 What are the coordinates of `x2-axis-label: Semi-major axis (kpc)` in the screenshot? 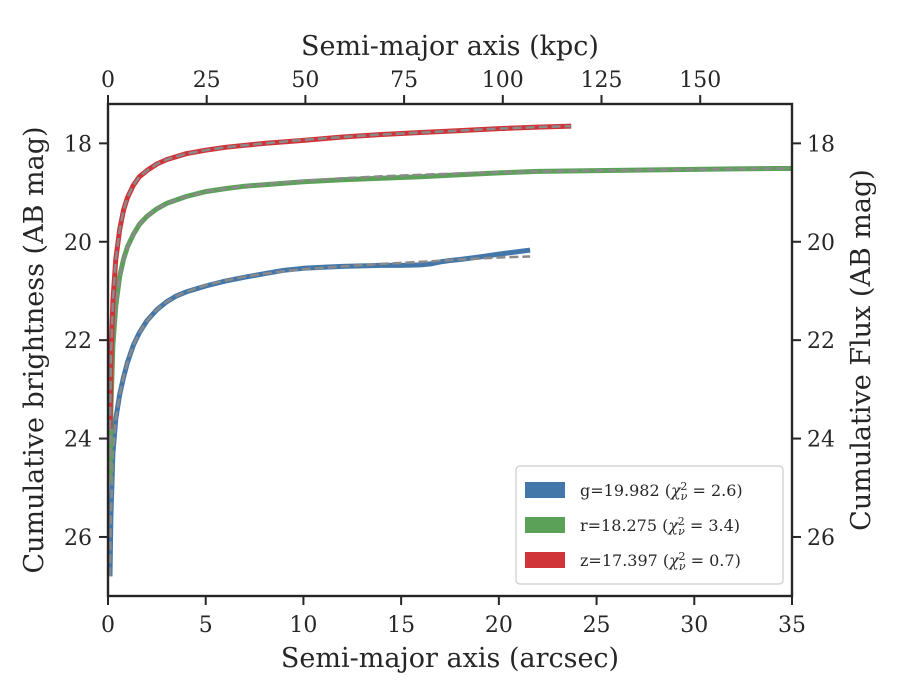 It's located at (450, 46).